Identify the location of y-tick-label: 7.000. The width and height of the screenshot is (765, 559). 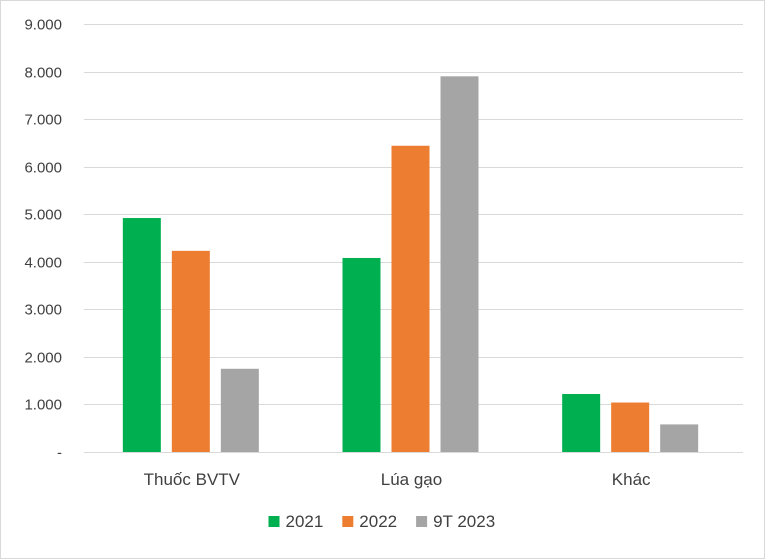
(43, 120).